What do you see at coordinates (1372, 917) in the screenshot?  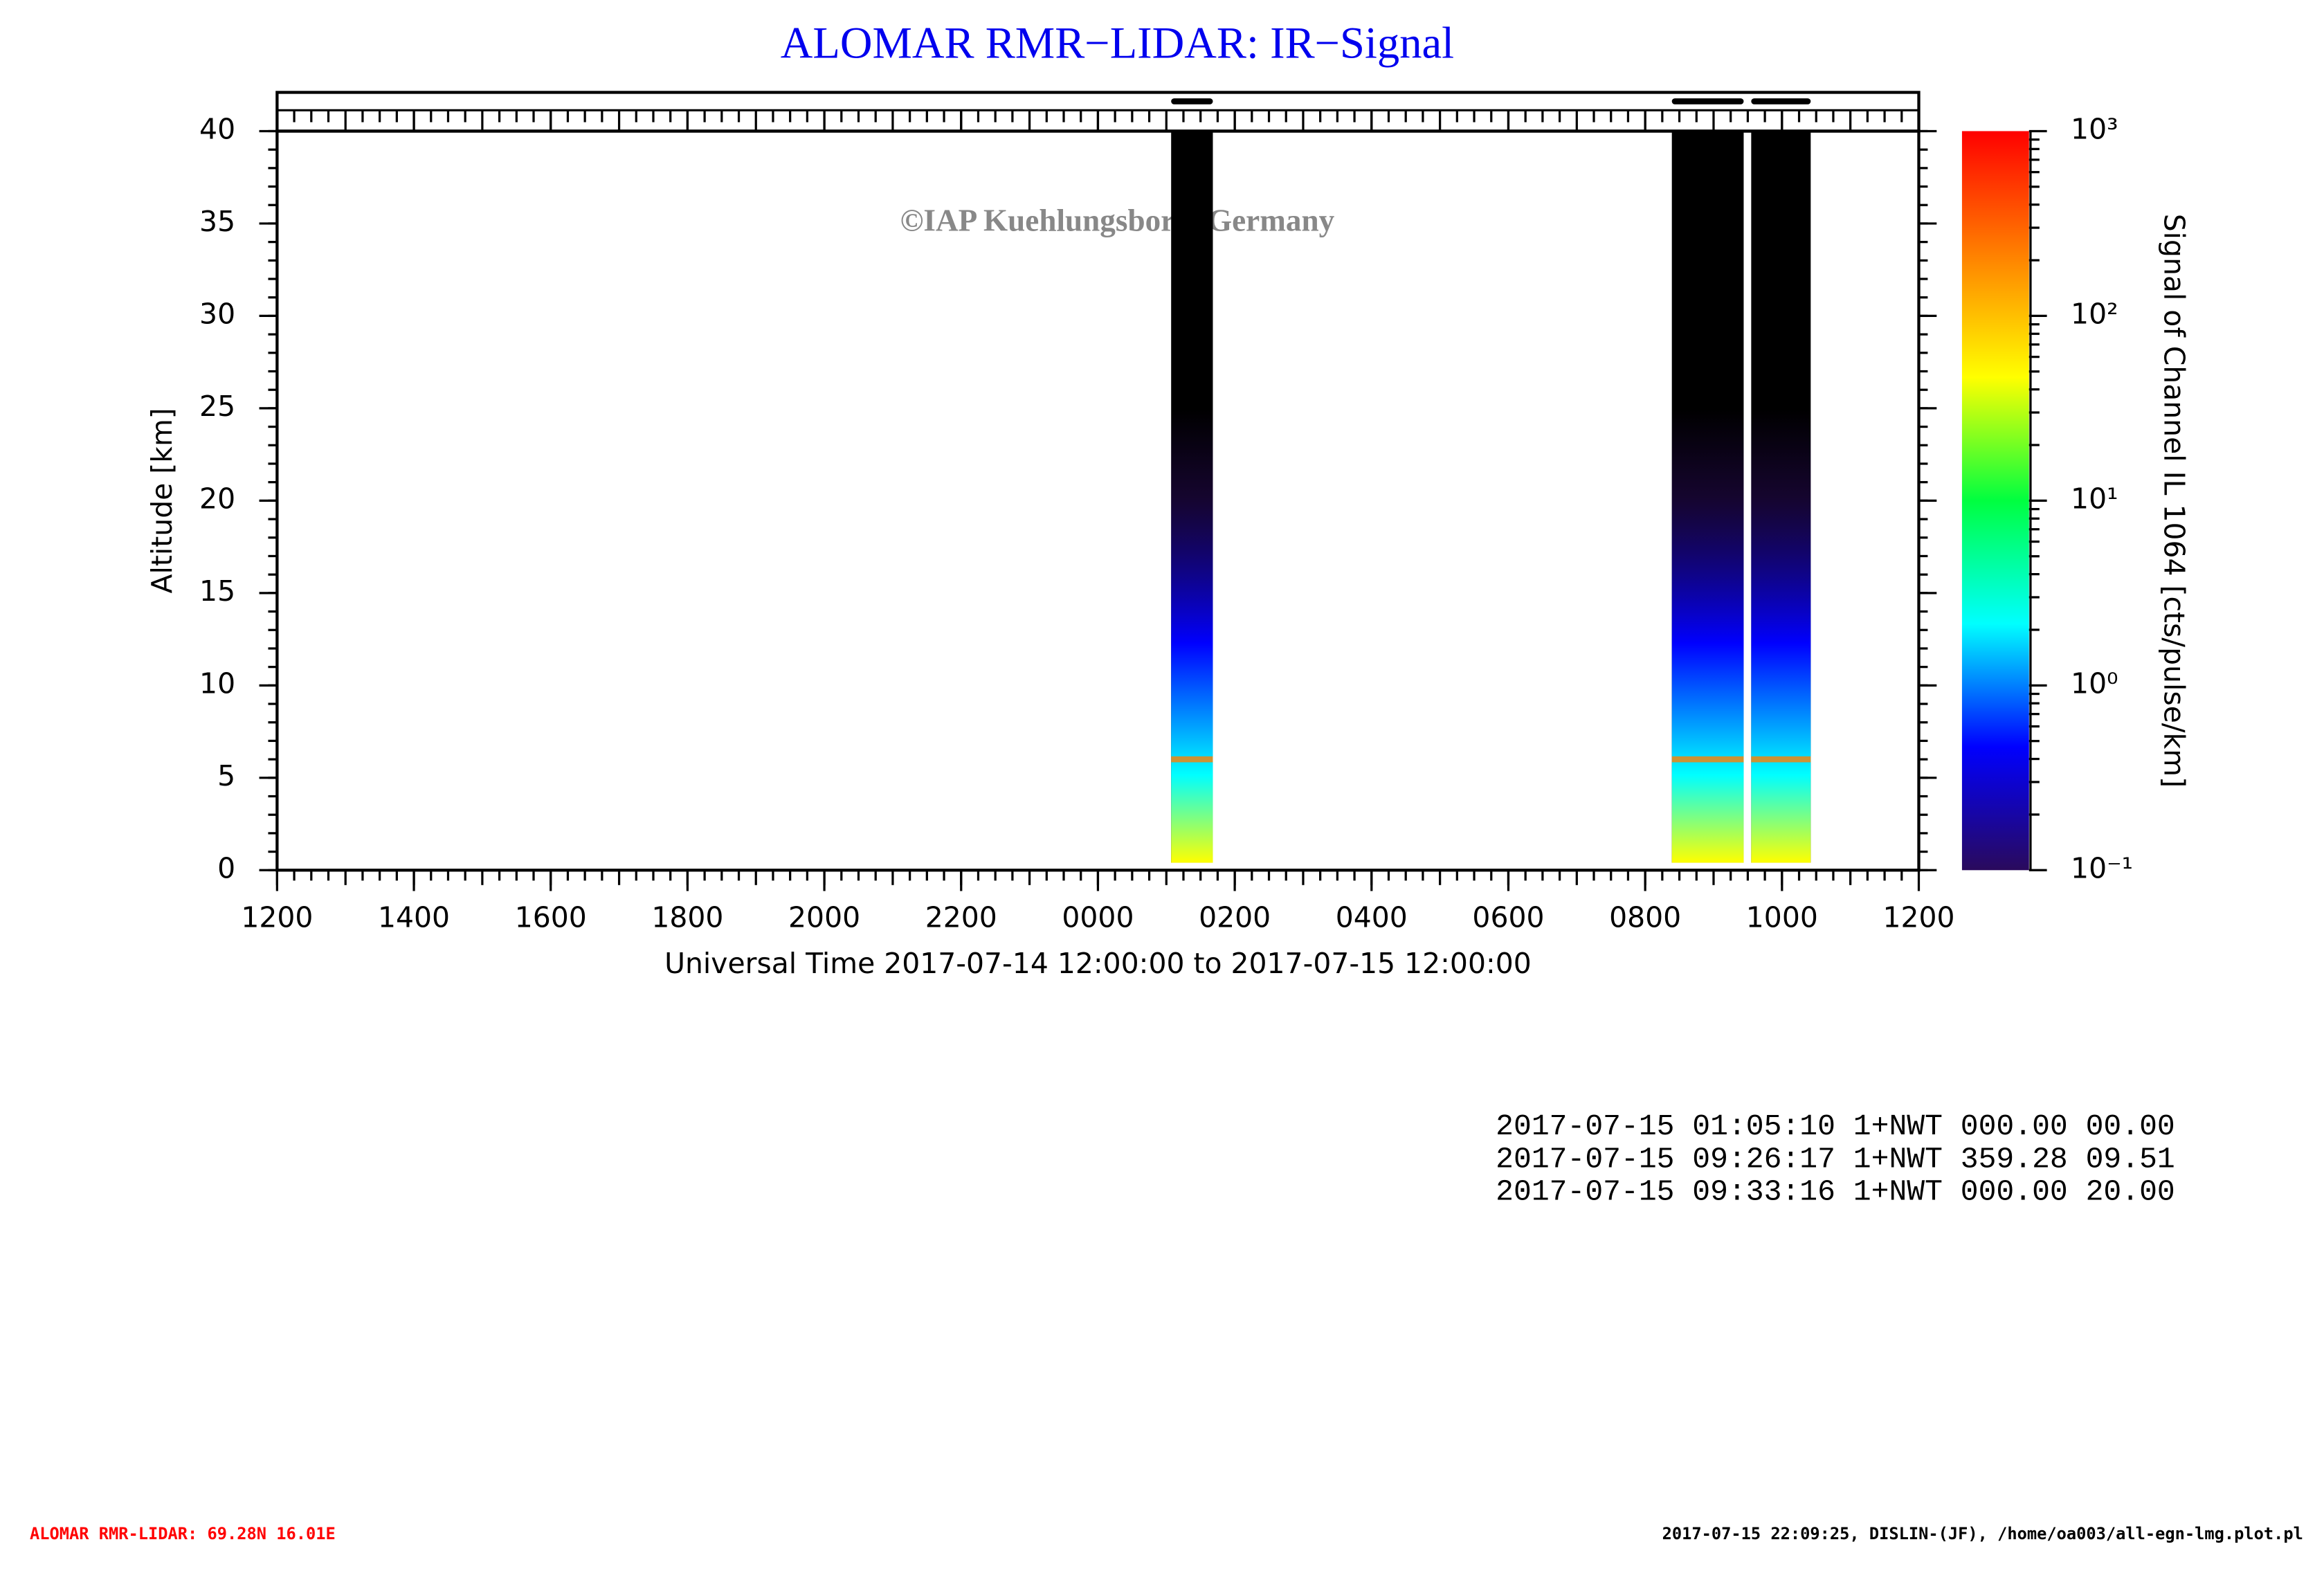 I see `x-tick-label: 0400` at bounding box center [1372, 917].